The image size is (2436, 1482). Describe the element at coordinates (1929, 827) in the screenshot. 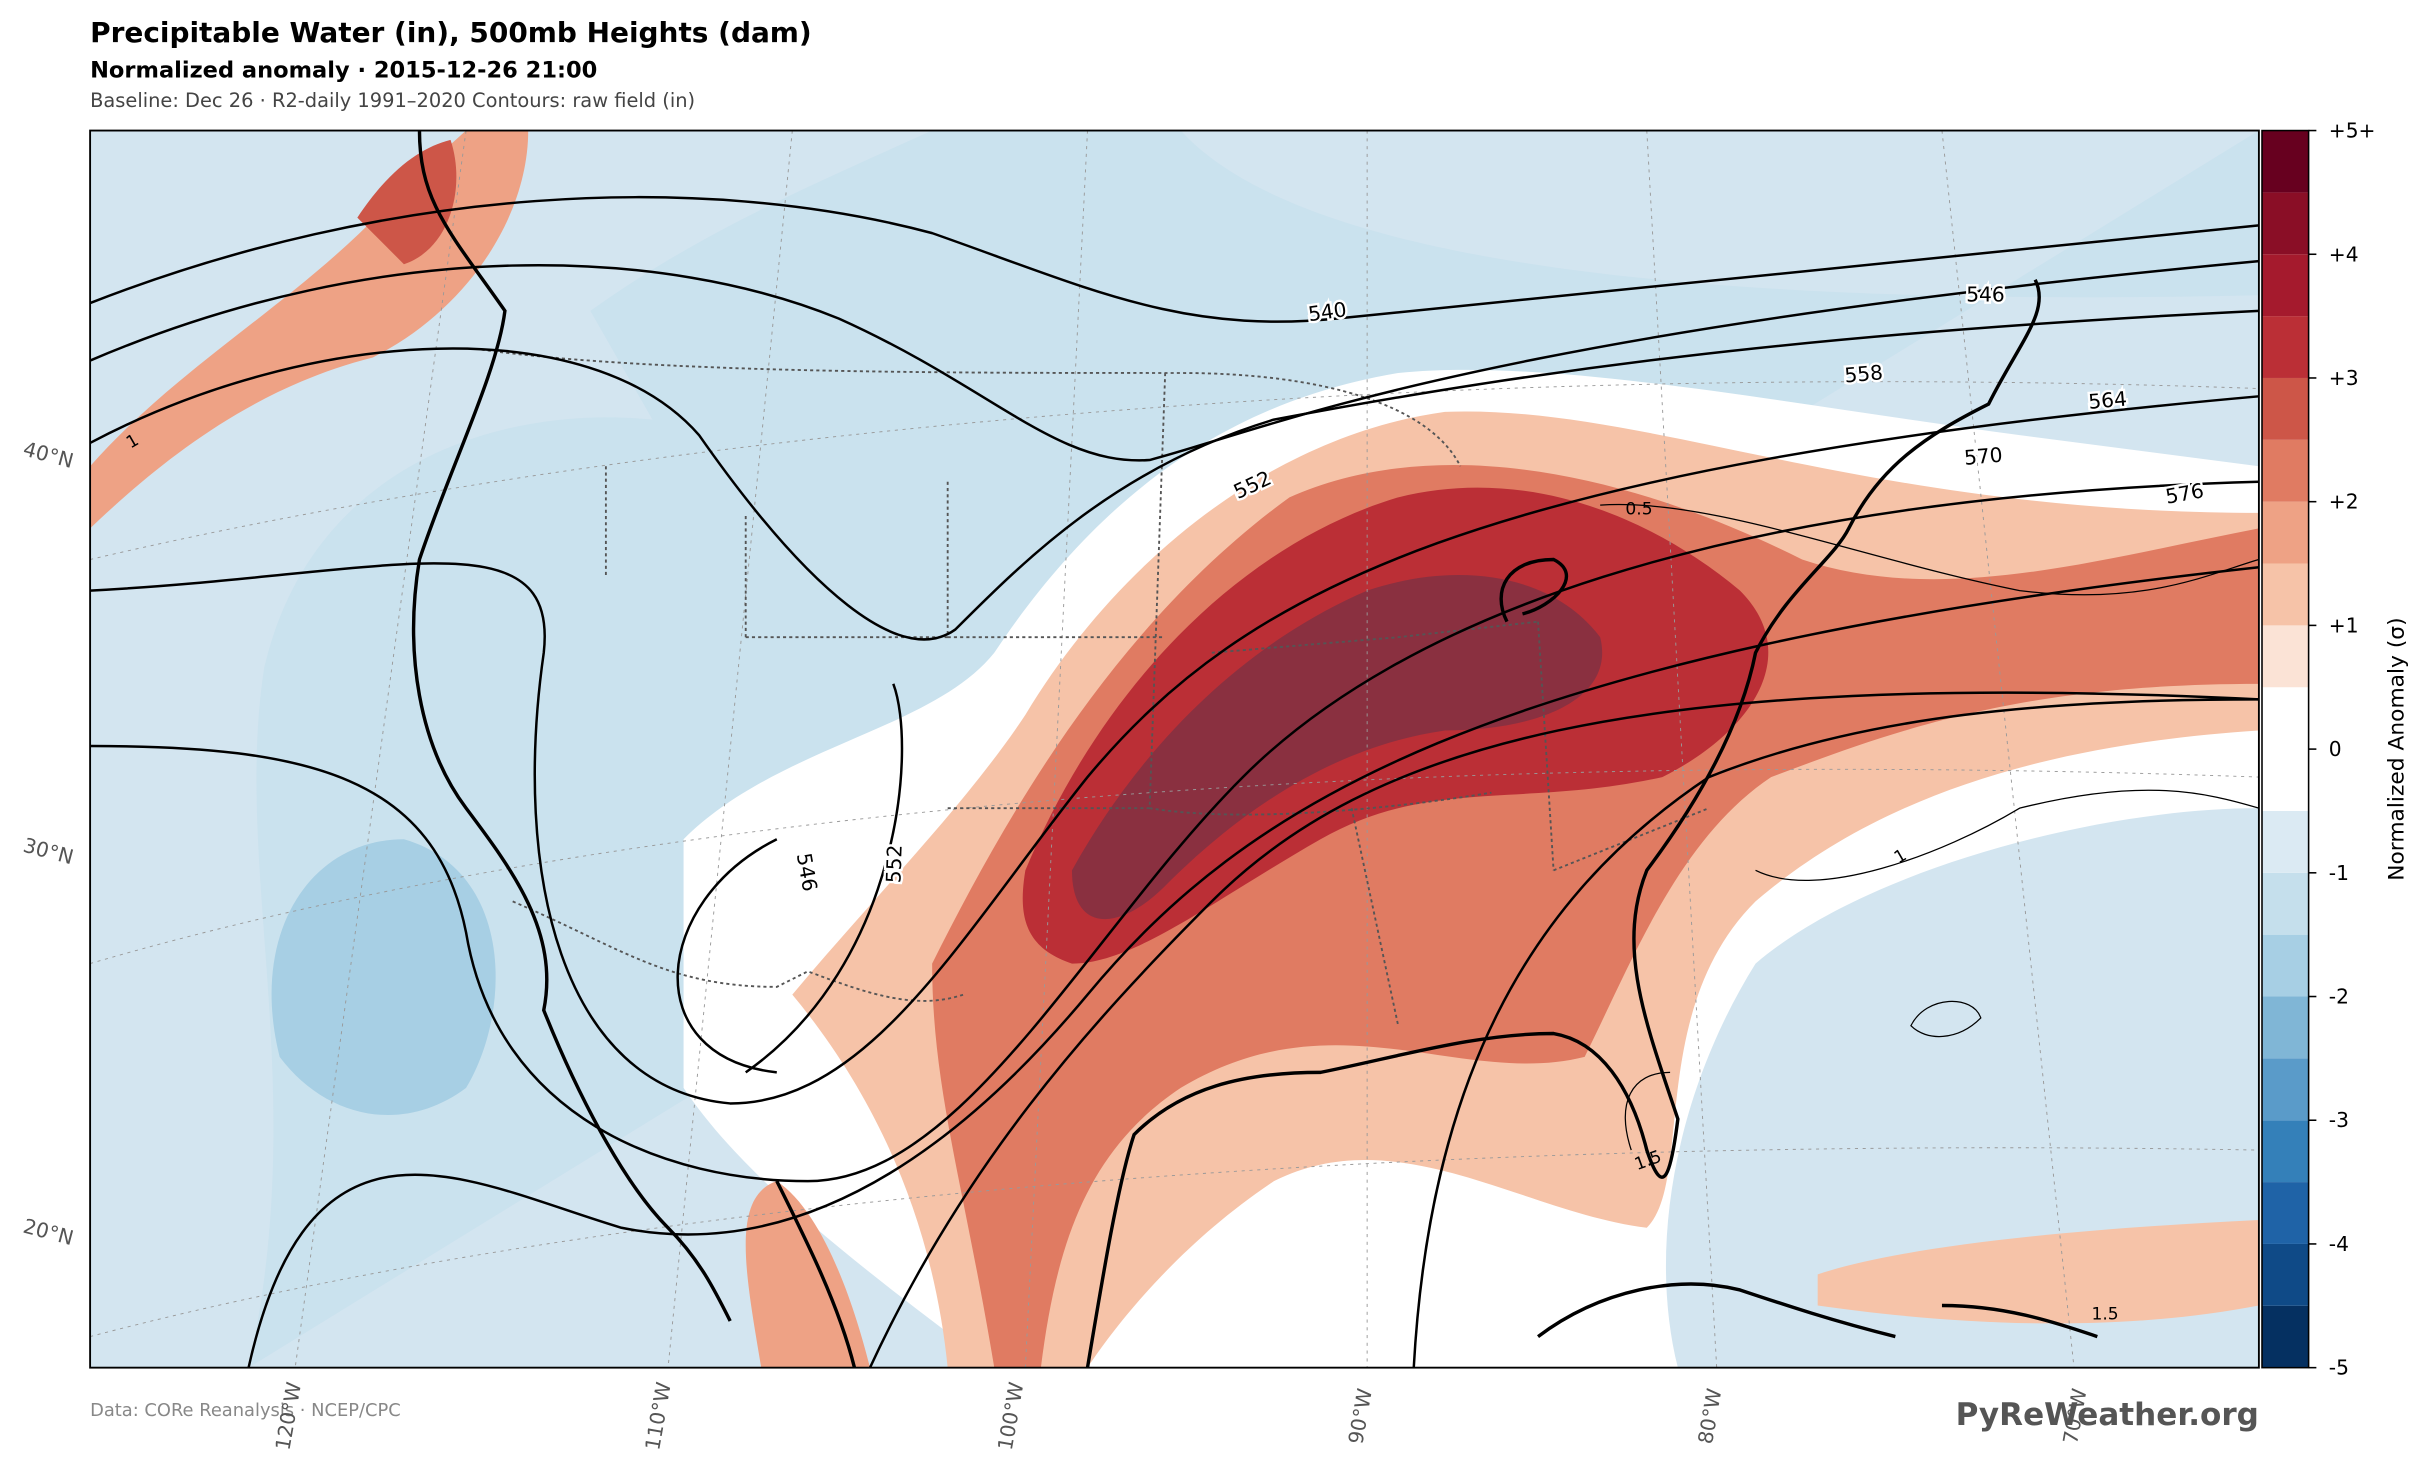

I see `pw-contours` at that location.